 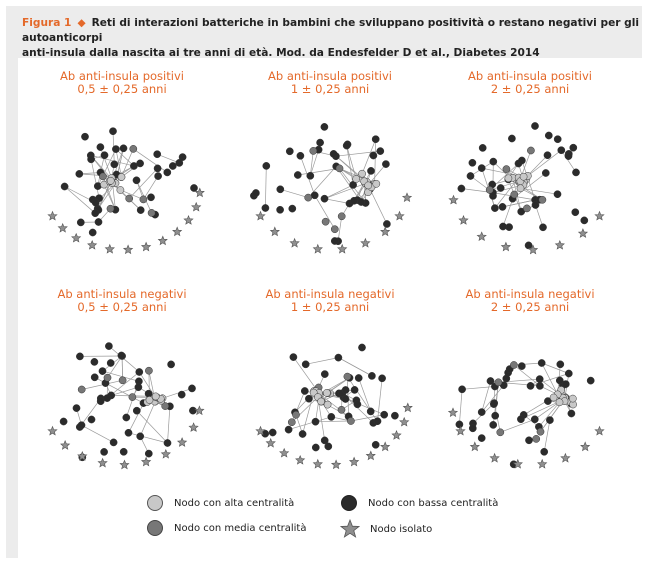 What do you see at coordinates (350, 528) in the screenshot?
I see `isolated-node-star-icon` at bounding box center [350, 528].